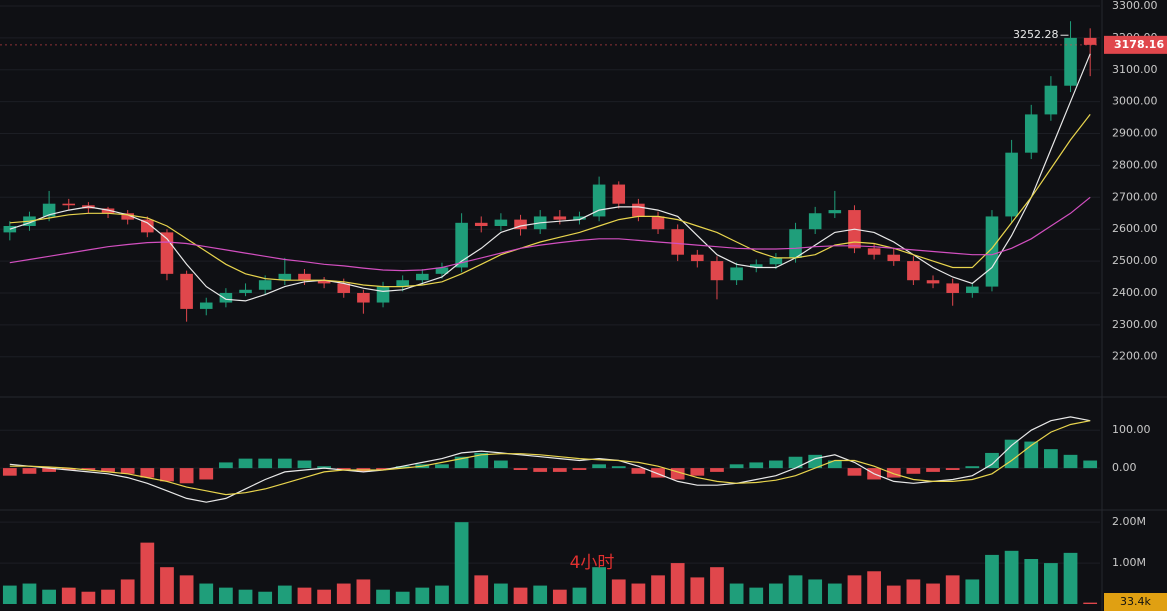  What do you see at coordinates (1129, 521) in the screenshot?
I see `y-tick-label: 2.00M` at bounding box center [1129, 521].